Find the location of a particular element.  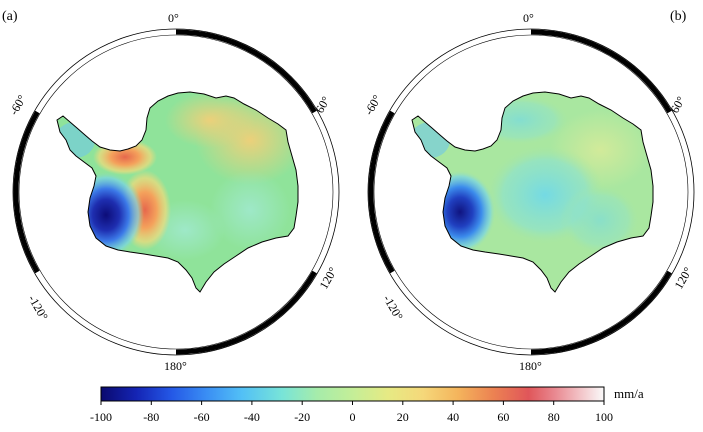

colorbar-tick-label: 80 is located at coordinates (554, 417).